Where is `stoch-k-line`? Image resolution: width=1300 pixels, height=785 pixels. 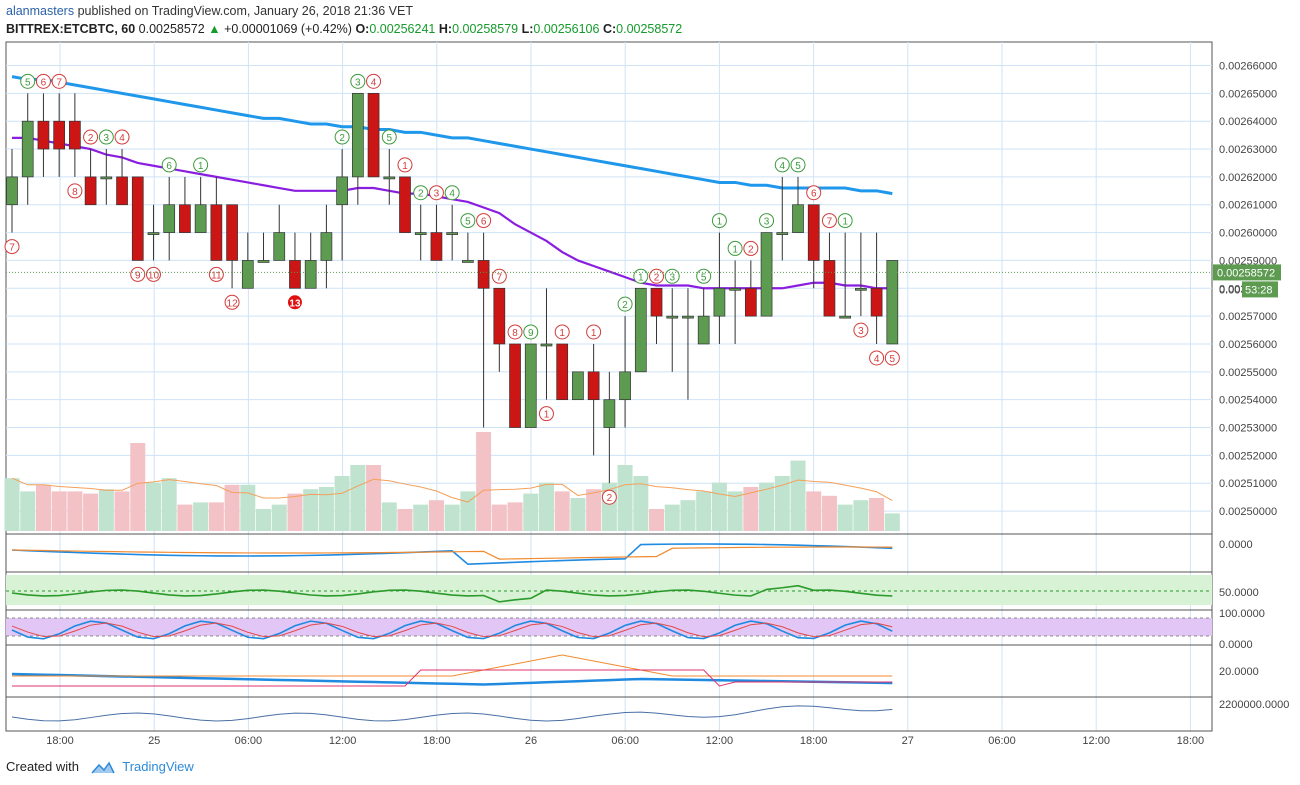
stoch-k-line is located at coordinates (452, 630).